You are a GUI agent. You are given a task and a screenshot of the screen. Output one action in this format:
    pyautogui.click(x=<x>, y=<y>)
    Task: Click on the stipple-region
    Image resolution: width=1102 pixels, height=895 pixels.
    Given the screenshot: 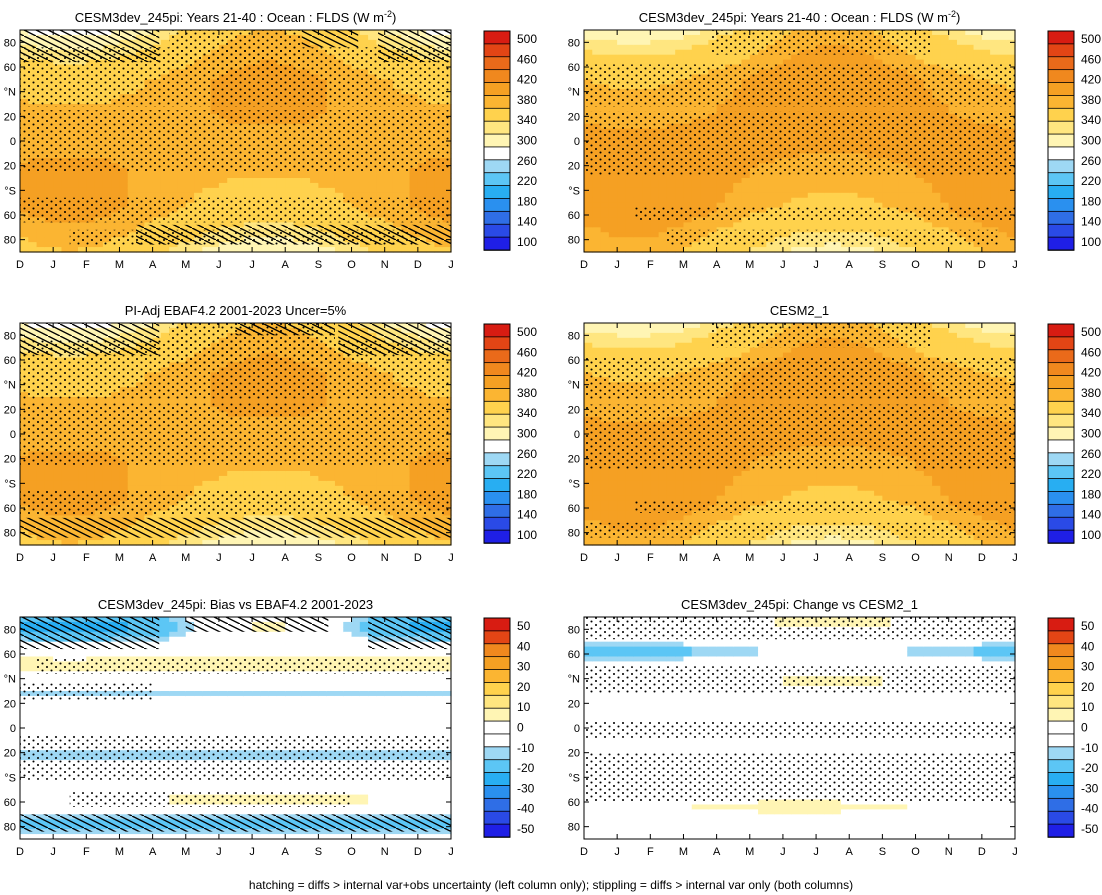 What is the action you would take?
    pyautogui.click(x=799, y=85)
    